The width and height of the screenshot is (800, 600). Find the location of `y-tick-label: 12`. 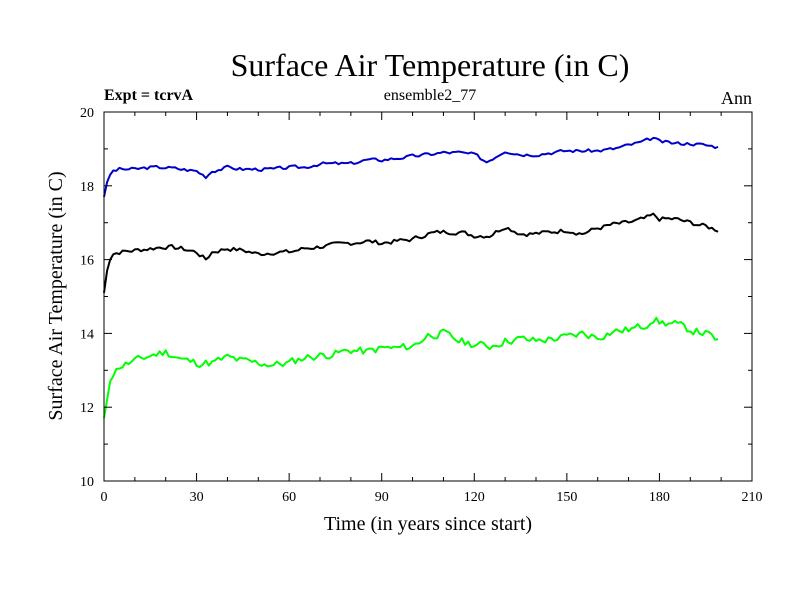

y-tick-label: 12 is located at coordinates (87, 408).